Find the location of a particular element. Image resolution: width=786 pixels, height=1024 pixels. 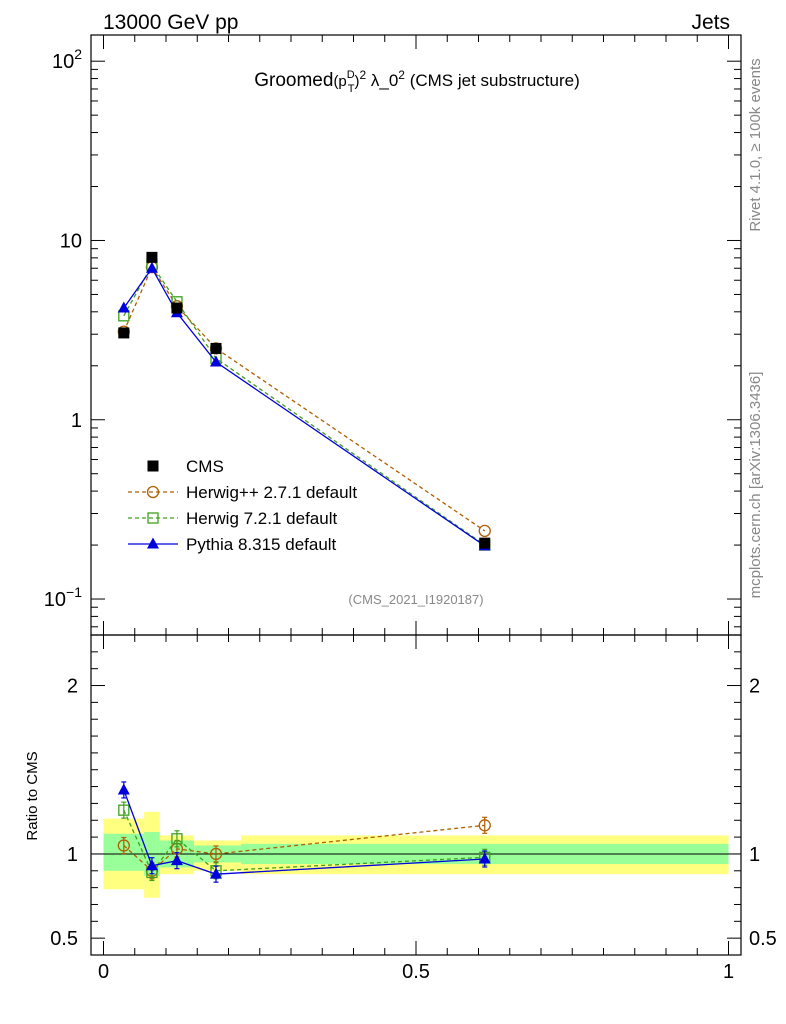

title-sub-t: T is located at coordinates (351, 89).